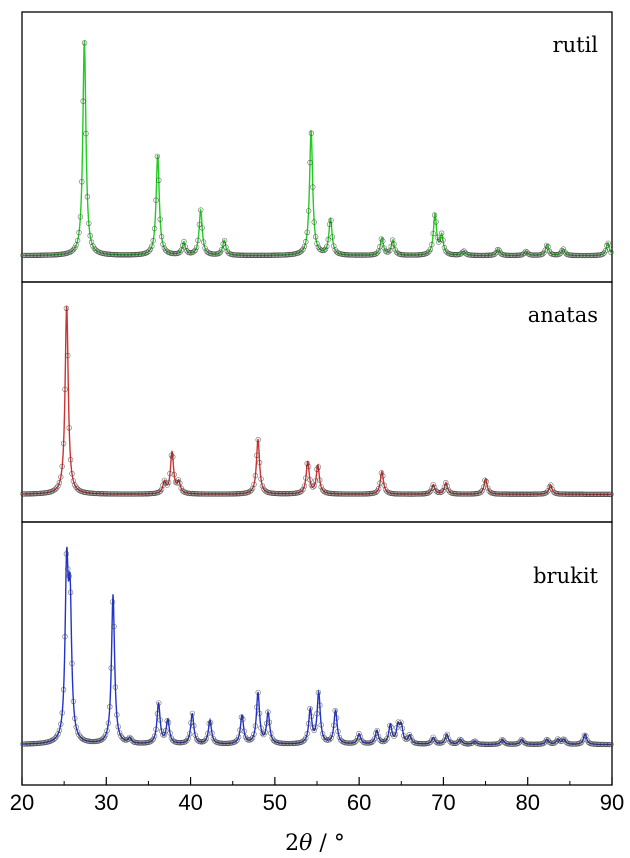  Describe the element at coordinates (328, 843) in the screenshot. I see `x-axis-label-suffix: / °` at that location.